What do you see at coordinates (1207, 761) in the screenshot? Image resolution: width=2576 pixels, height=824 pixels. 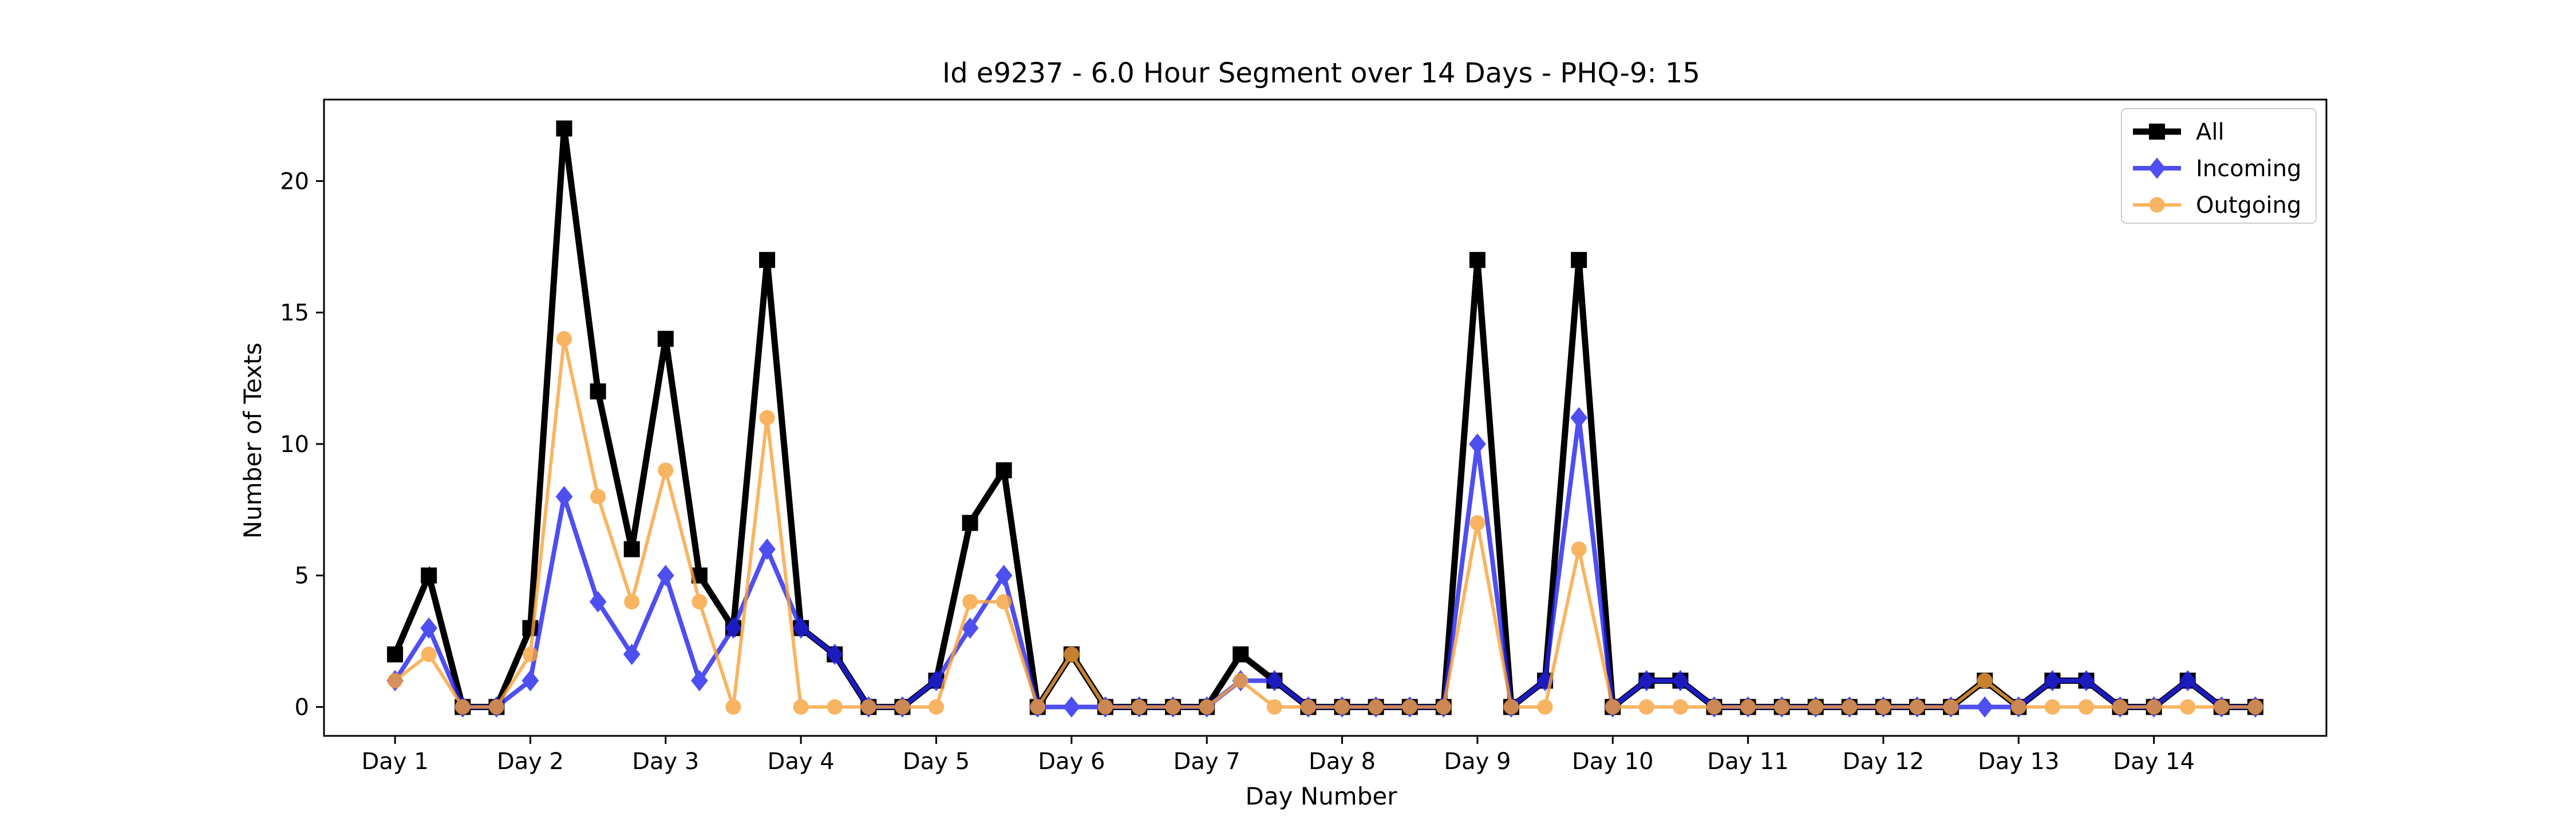 I see `x-tick-label: Day 7` at bounding box center [1207, 761].